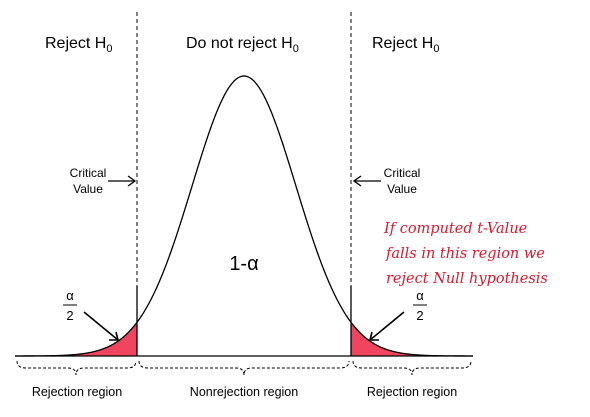  Describe the element at coordinates (243, 264) in the screenshot. I see `center-area-label: 1-α` at that location.